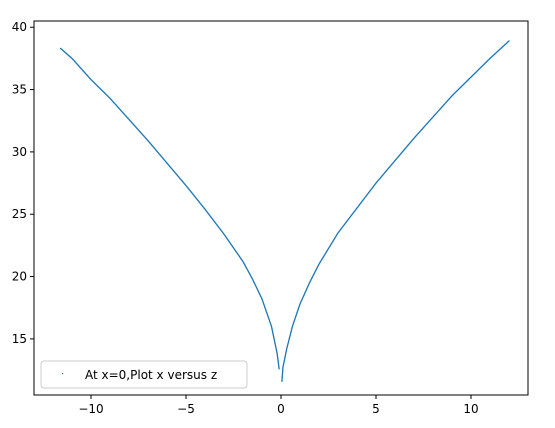  What do you see at coordinates (281, 409) in the screenshot?
I see `x-tick-label: 0` at bounding box center [281, 409].